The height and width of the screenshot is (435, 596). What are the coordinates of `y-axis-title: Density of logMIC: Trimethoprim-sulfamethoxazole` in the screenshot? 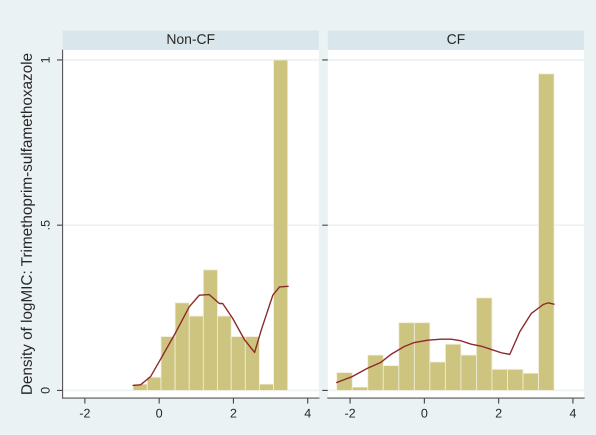 It's located at (27, 224).